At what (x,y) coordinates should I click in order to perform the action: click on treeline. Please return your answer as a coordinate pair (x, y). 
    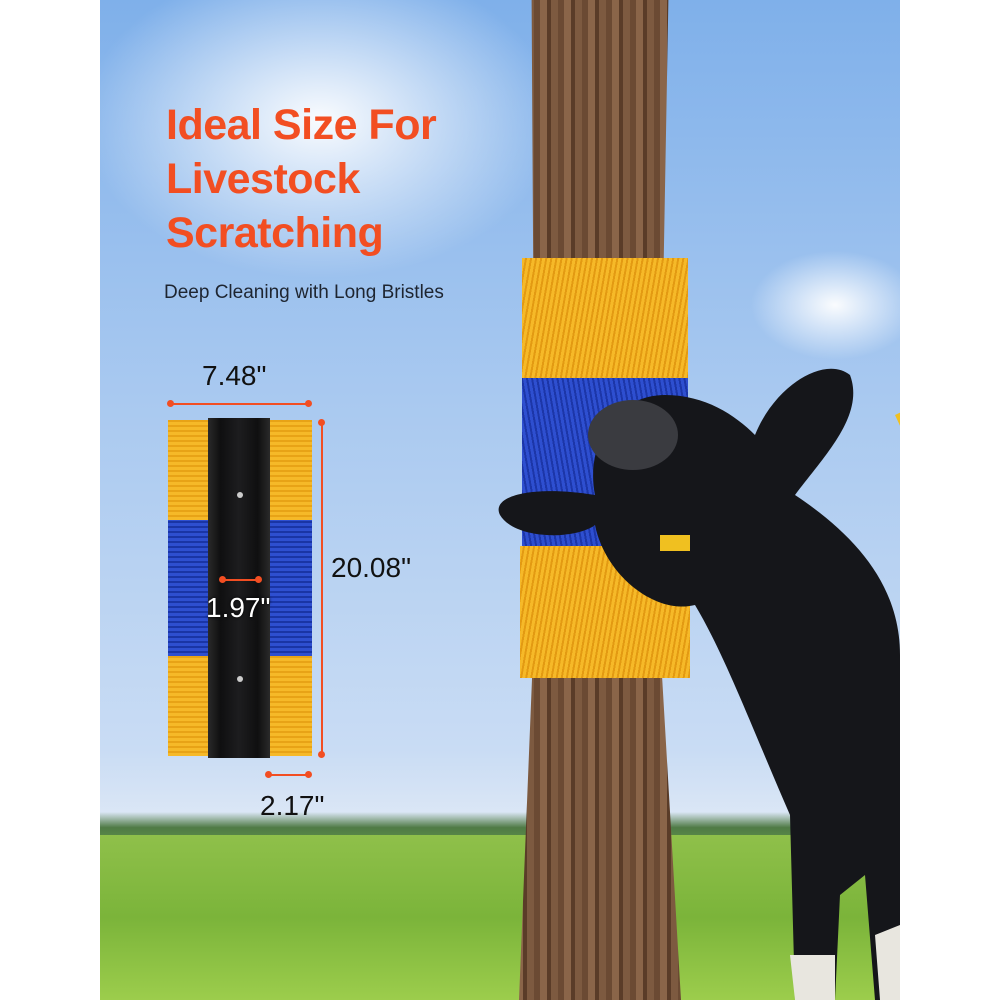
    Looking at the image, I should click on (500, 825).